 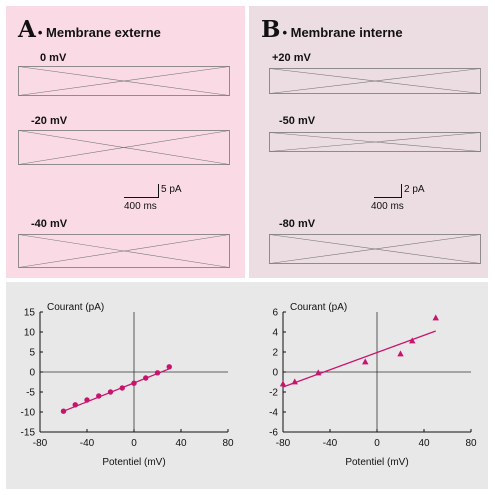 What do you see at coordinates (283, 443) in the screenshot?
I see `chart2-x-tick-label: -80` at bounding box center [283, 443].